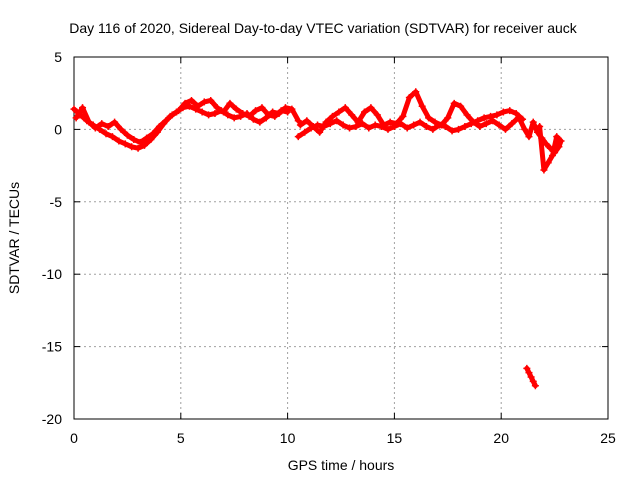 This screenshot has width=640, height=480. I want to click on y-tick-label: -20, so click(52, 419).